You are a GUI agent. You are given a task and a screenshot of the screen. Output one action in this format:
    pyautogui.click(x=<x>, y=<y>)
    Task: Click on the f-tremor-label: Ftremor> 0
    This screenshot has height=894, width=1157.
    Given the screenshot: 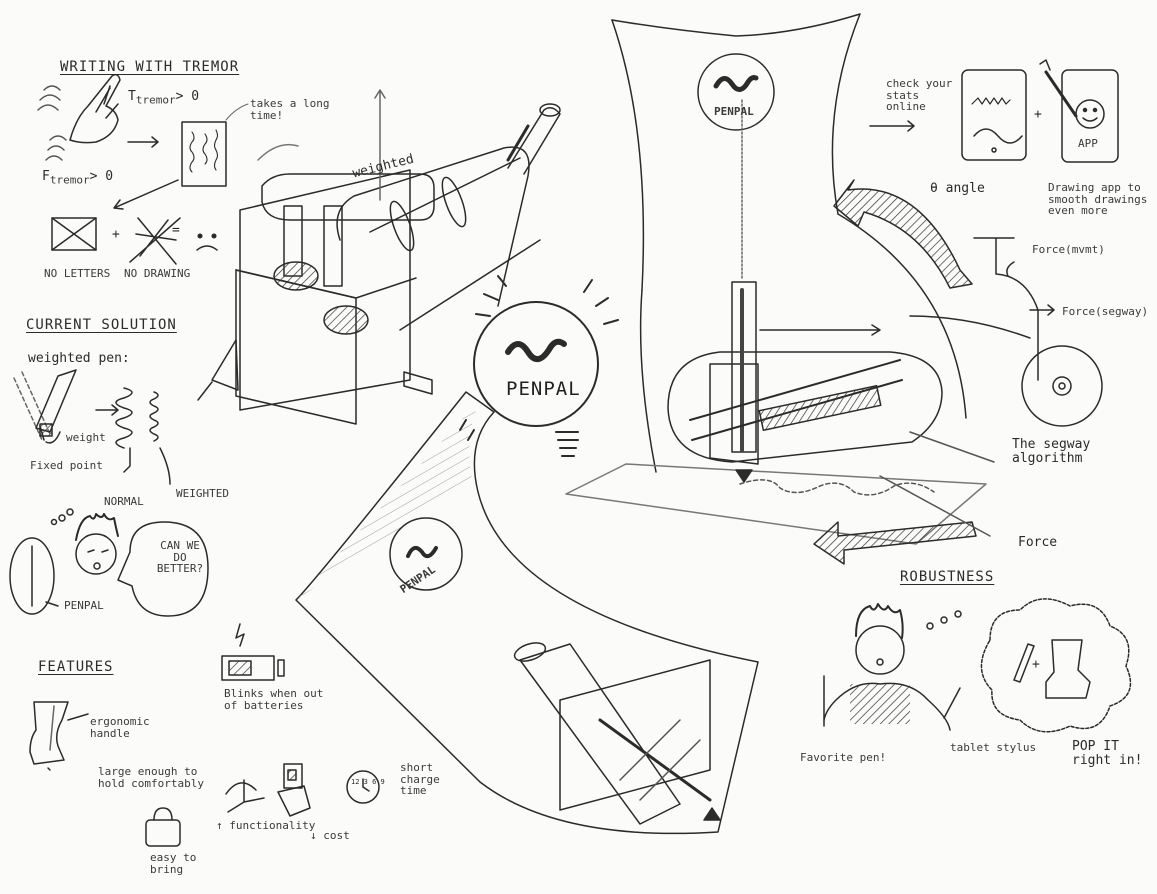 What is the action you would take?
    pyautogui.click(x=77, y=178)
    